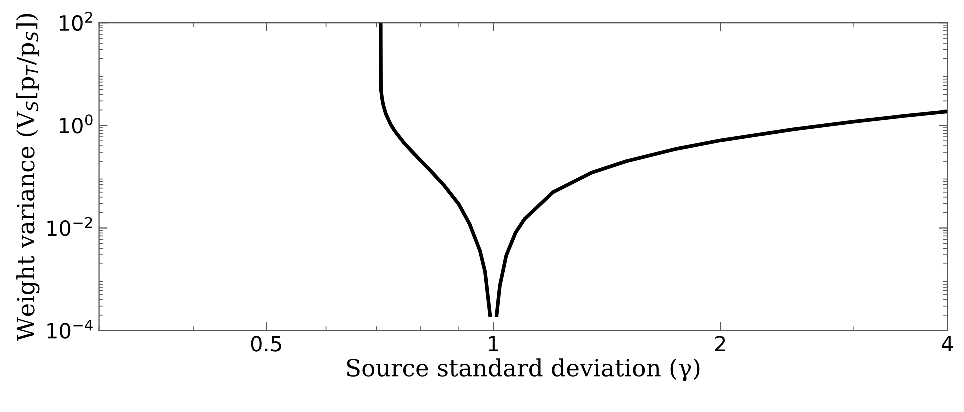 Image resolution: width=964 pixels, height=412 pixels. I want to click on x-tick-label: 1, so click(493, 344).